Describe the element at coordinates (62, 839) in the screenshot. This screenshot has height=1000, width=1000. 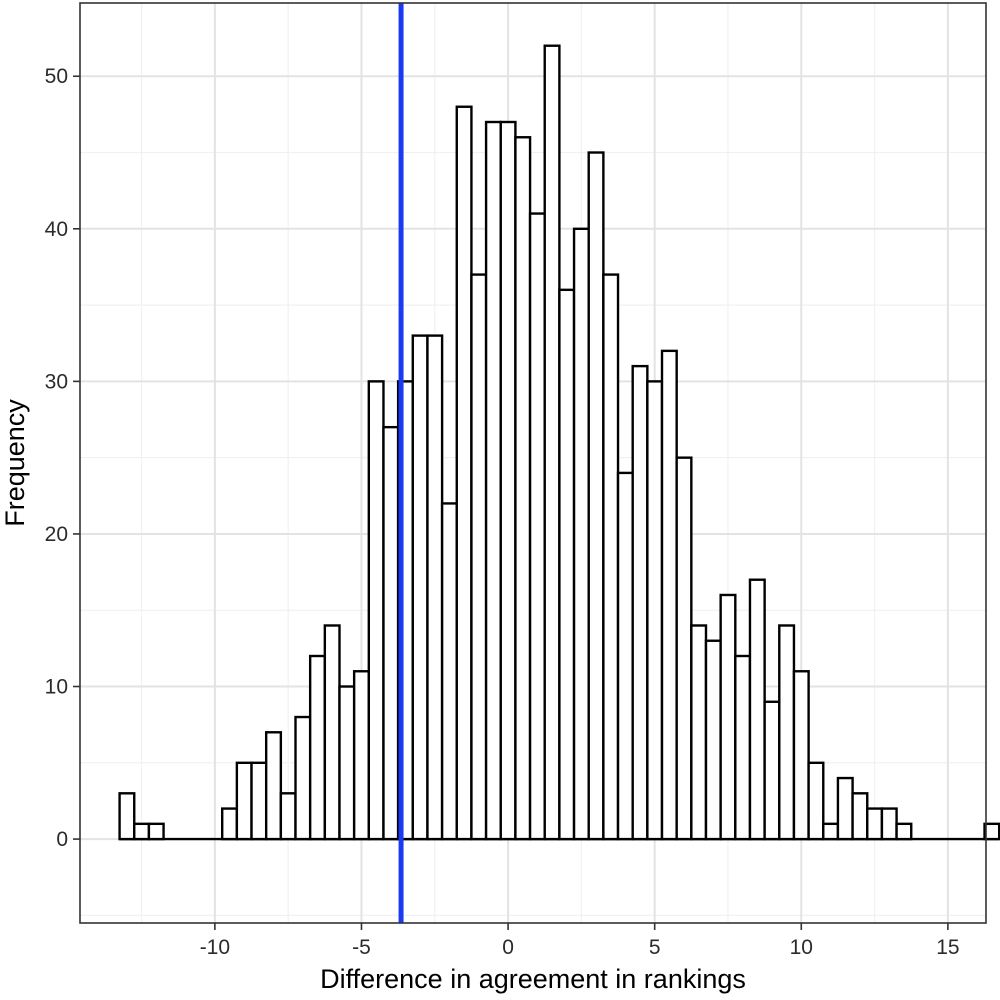
I see `y-tick-label: 0` at that location.